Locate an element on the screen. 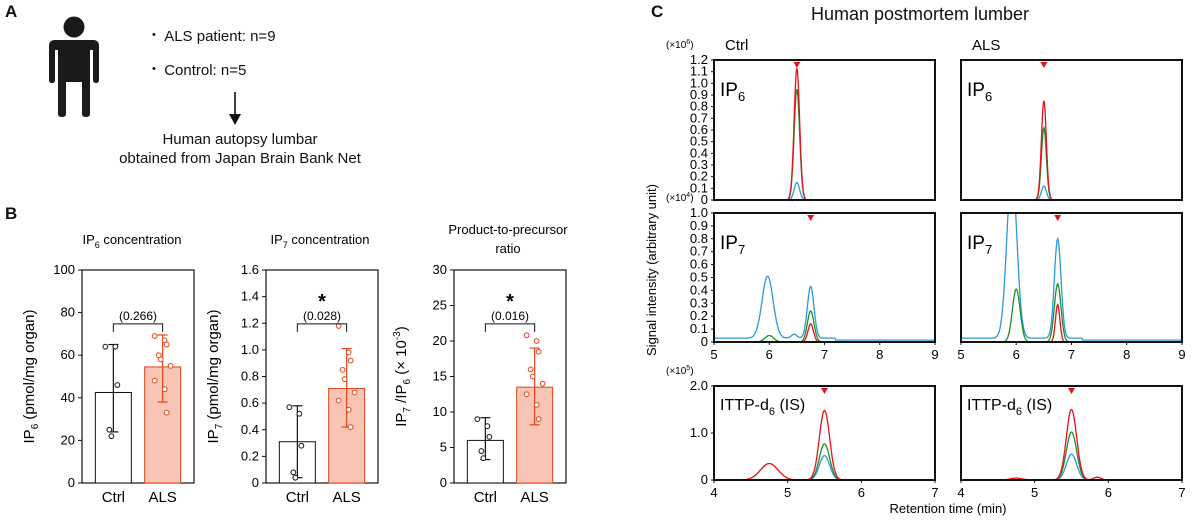 This screenshot has height=522, width=1193. chromatogram-0-1: IP6 is located at coordinates (1071, 130).